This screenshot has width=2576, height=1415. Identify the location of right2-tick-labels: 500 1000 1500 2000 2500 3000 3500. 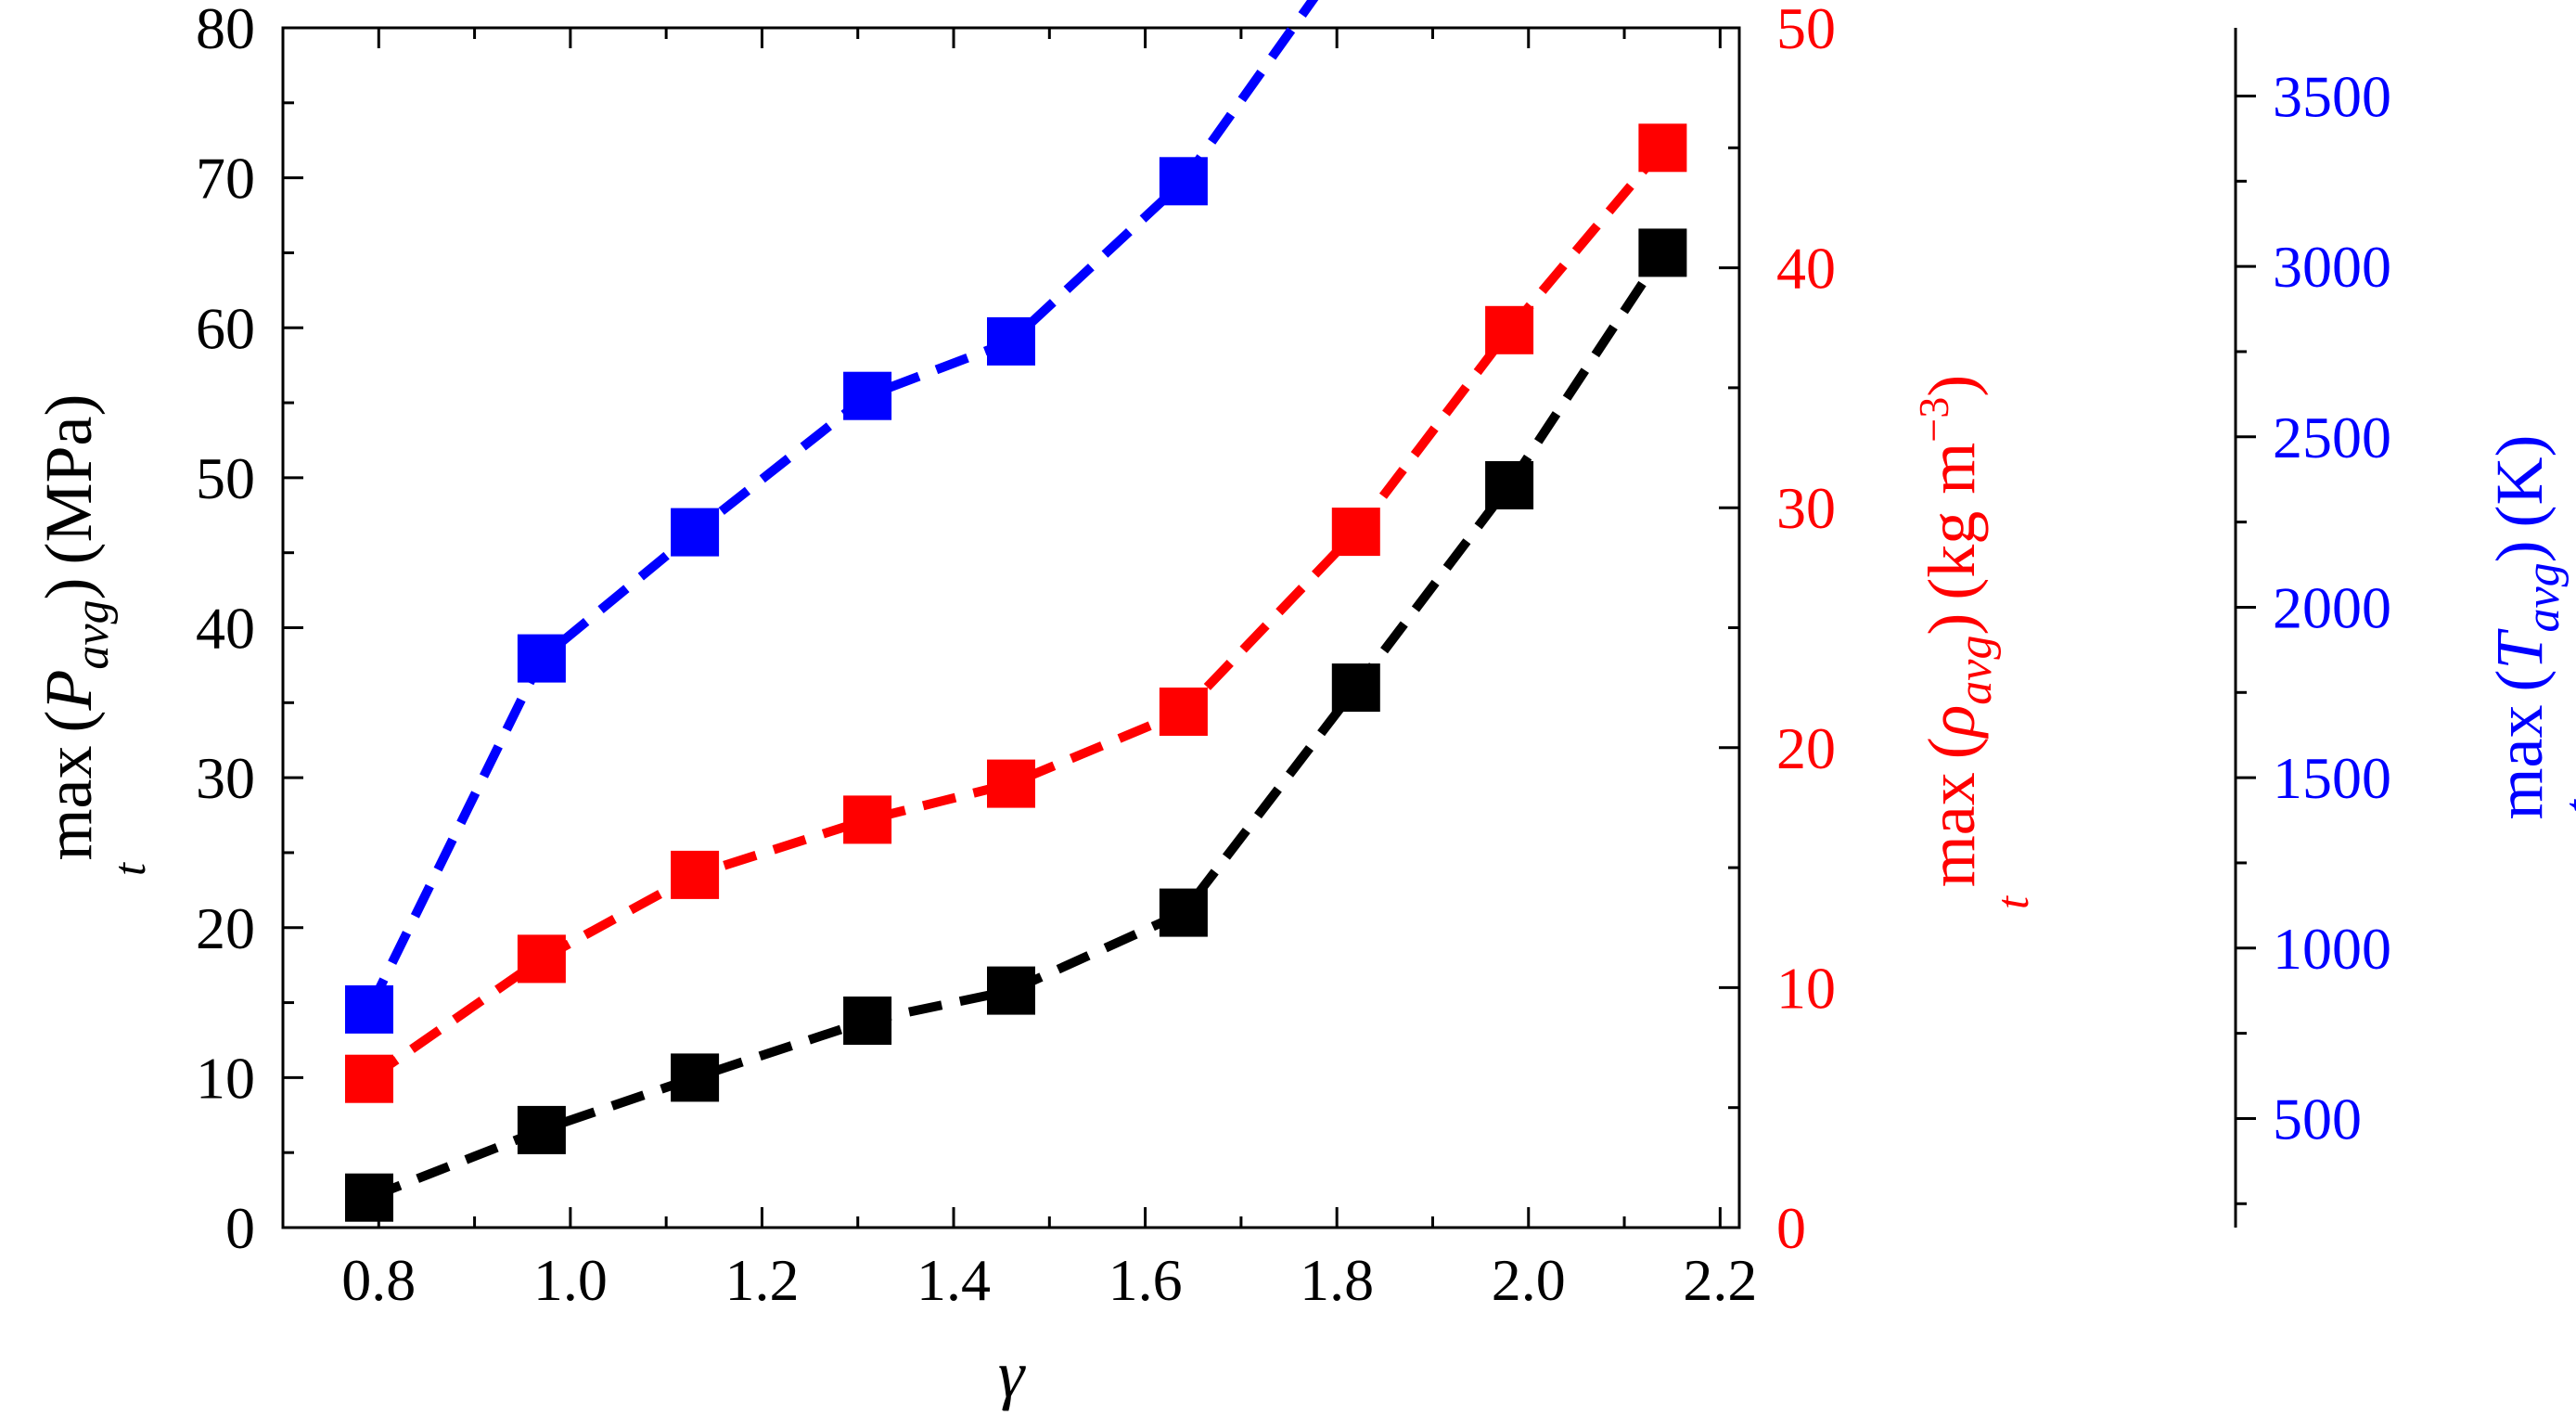
(2332, 607).